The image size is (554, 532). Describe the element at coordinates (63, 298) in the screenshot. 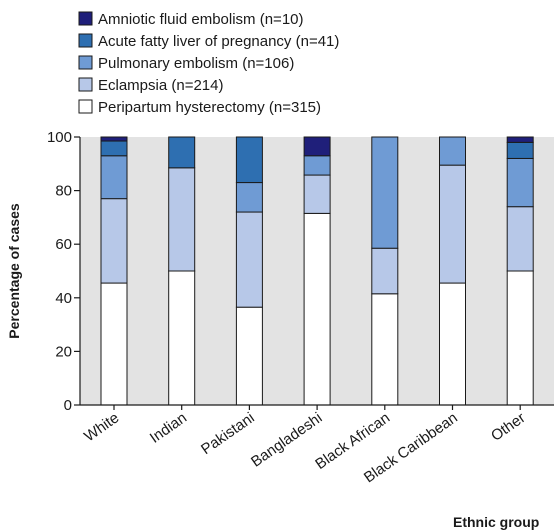

I see `y-tick-label: 40` at that location.